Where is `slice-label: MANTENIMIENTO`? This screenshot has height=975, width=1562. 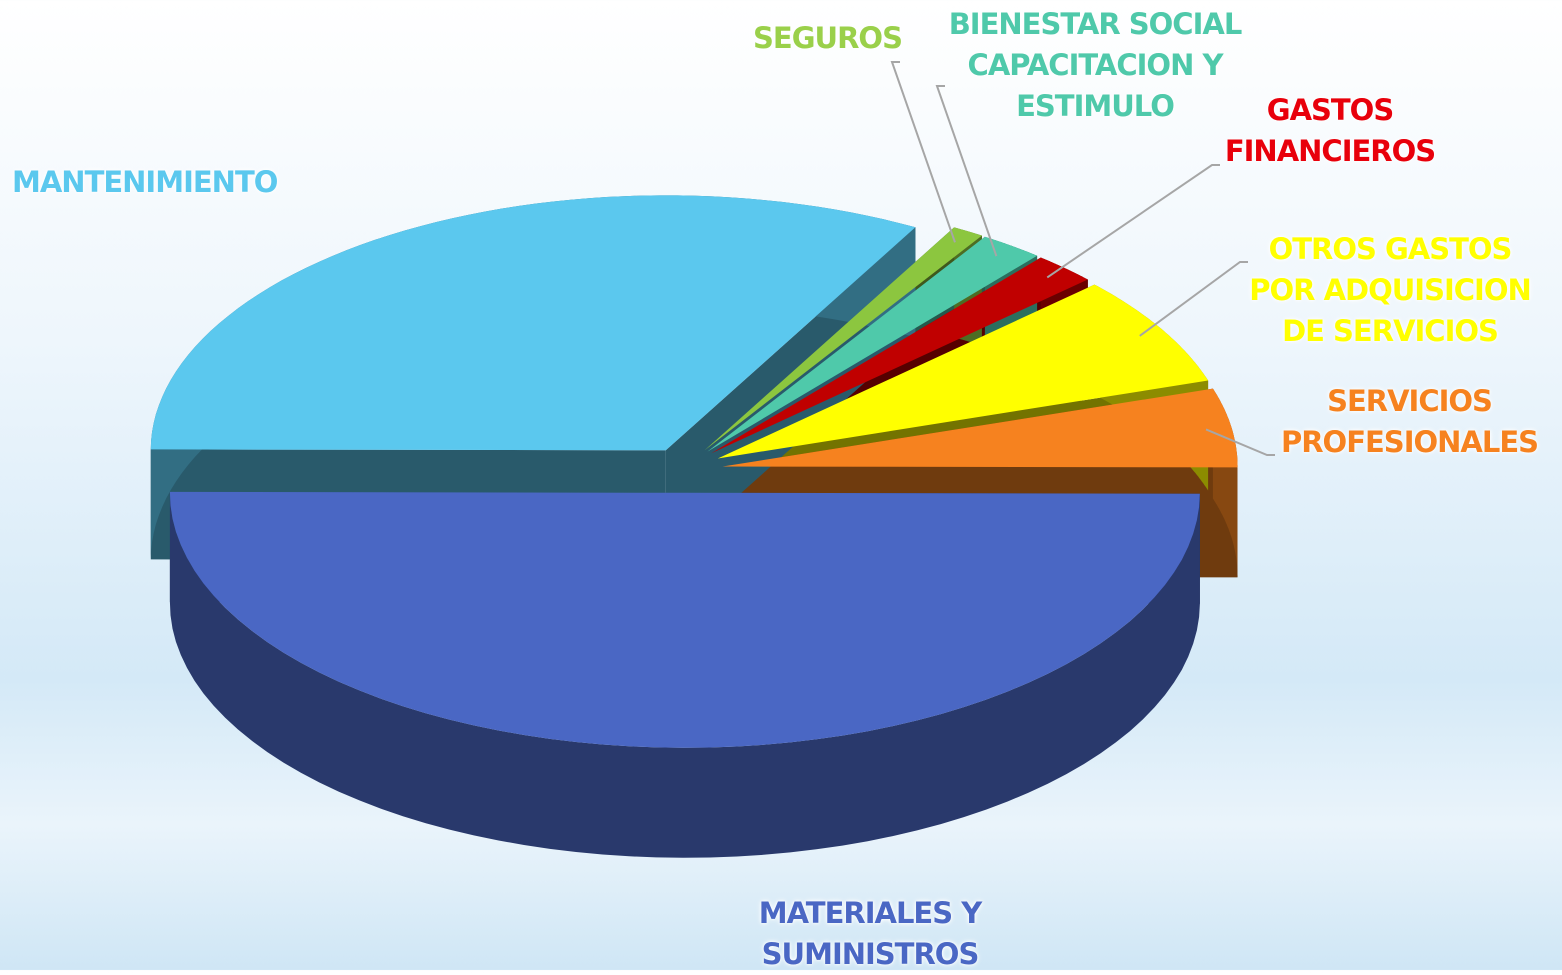 slice-label: MANTENIMIENTO is located at coordinates (145, 182).